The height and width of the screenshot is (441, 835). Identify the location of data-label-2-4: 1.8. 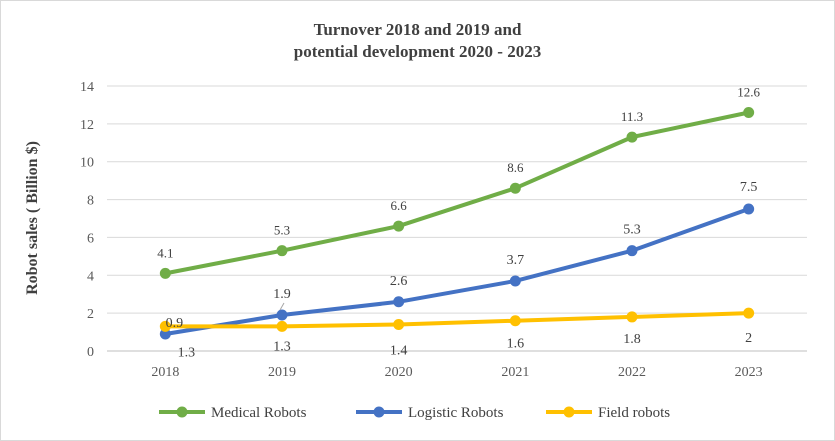
(632, 339).